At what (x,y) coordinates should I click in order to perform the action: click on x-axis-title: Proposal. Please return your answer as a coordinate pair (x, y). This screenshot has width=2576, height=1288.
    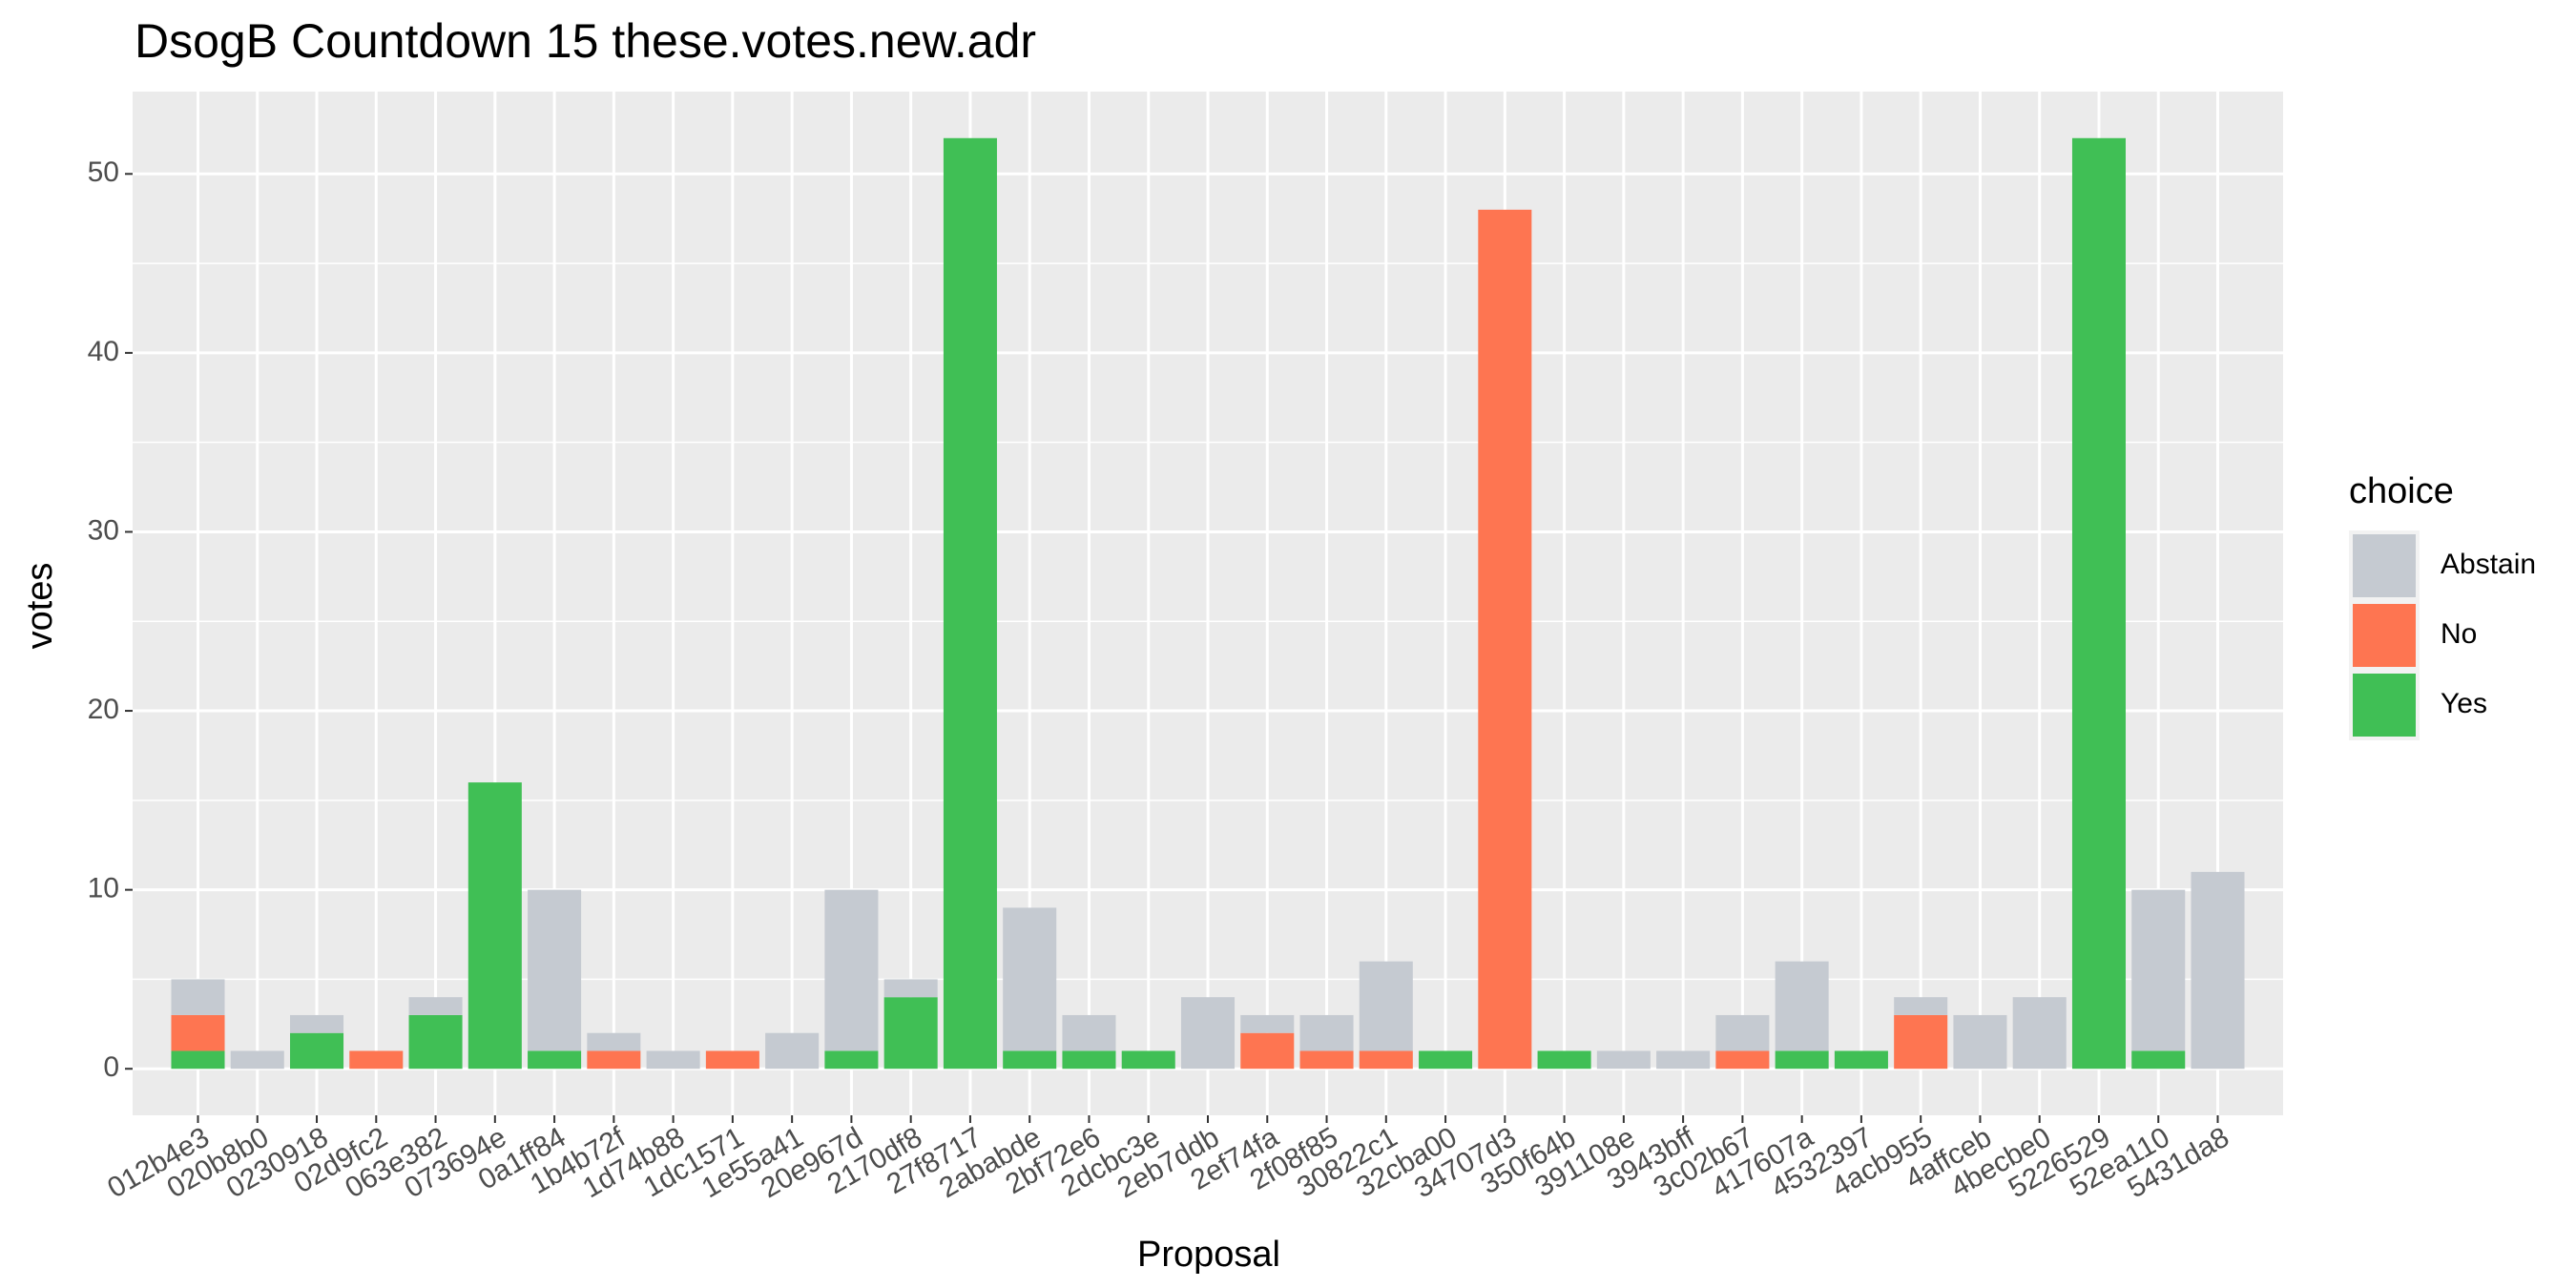
    Looking at the image, I should click on (1208, 1255).